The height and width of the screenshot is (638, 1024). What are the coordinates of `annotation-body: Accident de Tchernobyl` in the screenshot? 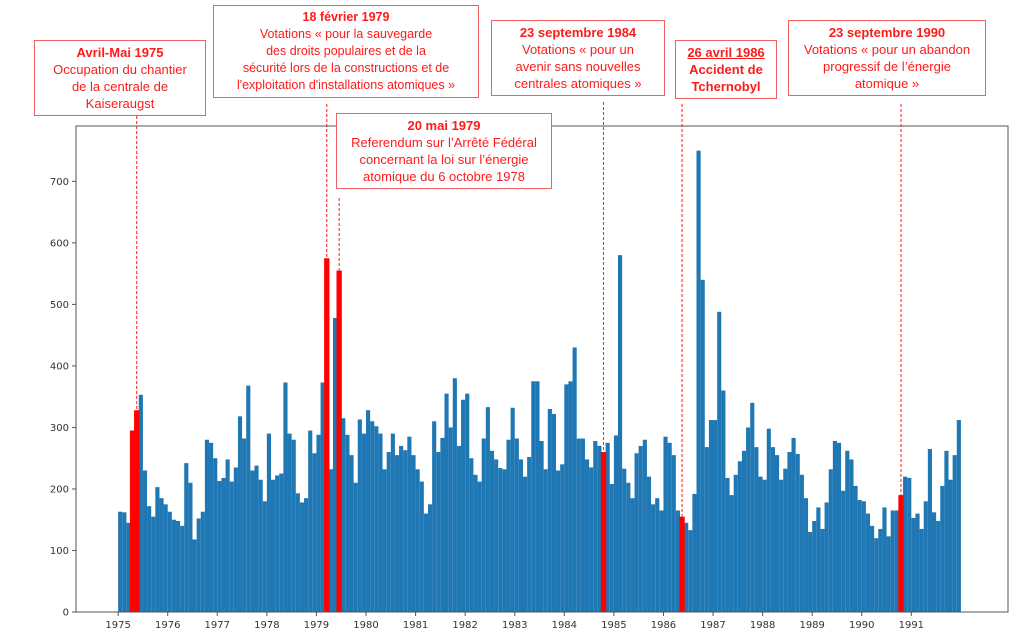 It's located at (726, 78).